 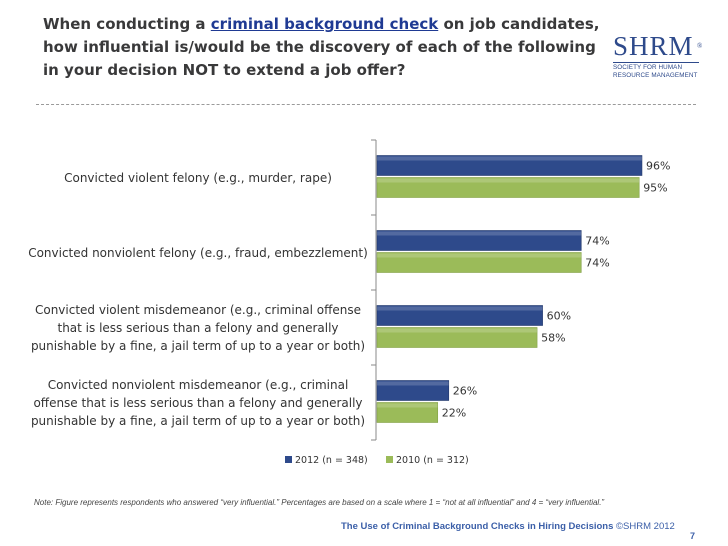 What do you see at coordinates (658, 166) in the screenshot?
I see `data-label: 96%` at bounding box center [658, 166].